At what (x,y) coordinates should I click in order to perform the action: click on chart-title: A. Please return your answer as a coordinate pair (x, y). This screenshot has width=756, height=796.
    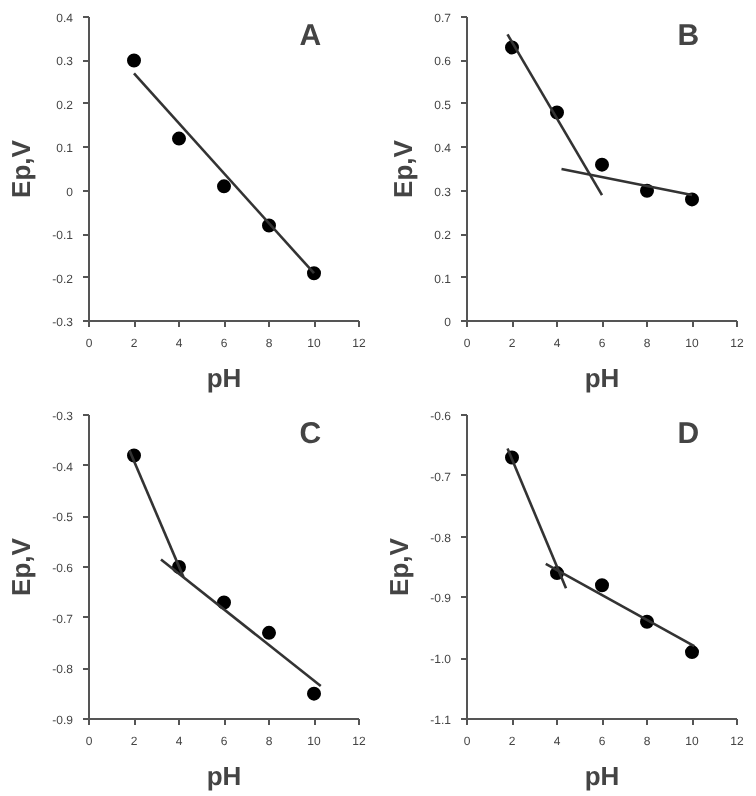
    Looking at the image, I should click on (310, 36).